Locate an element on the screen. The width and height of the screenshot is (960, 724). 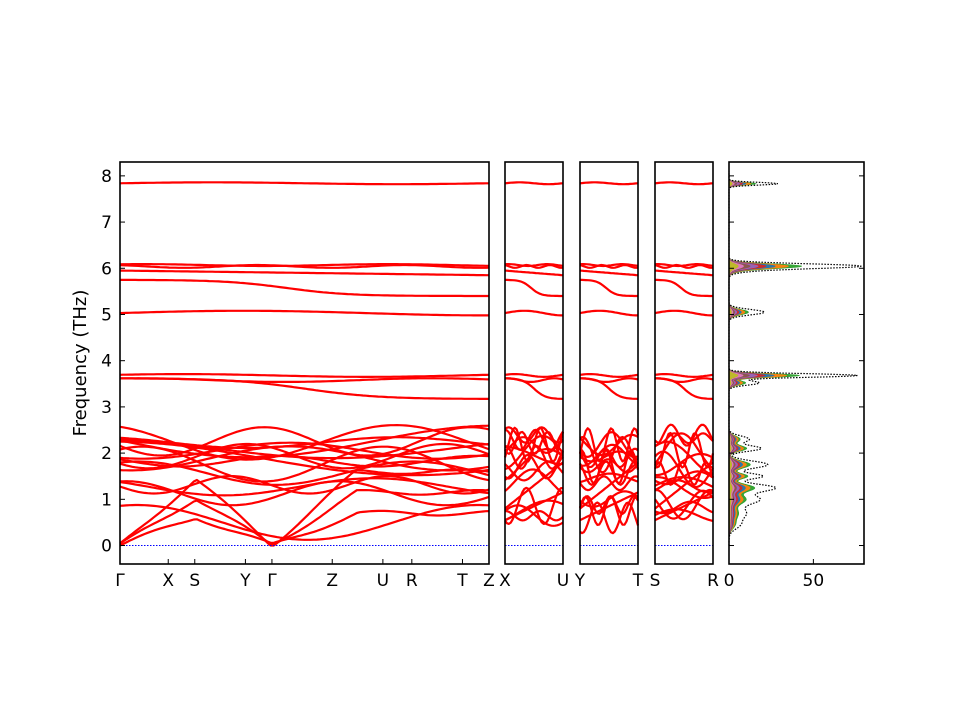
y-tick-label: 5 is located at coordinates (106, 315).